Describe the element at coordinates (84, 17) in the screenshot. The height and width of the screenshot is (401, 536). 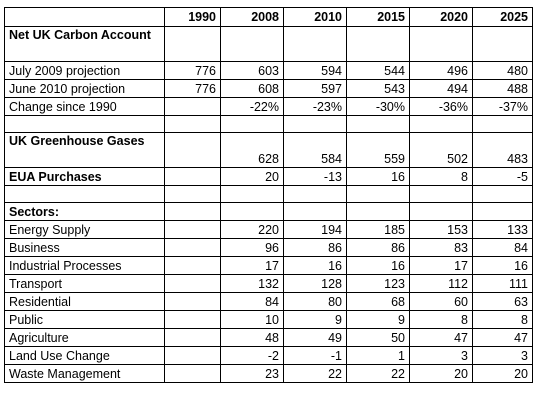
I see `header-cell-label` at that location.